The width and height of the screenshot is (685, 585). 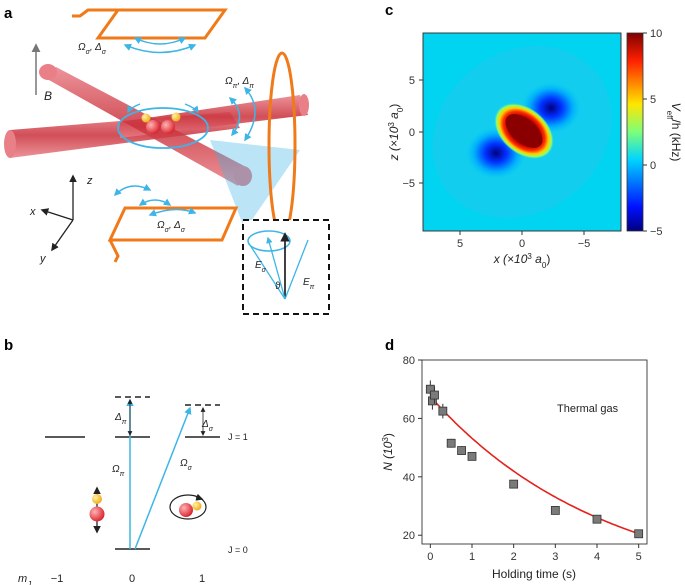 What do you see at coordinates (8, 345) in the screenshot?
I see `panel-label-b: b` at bounding box center [8, 345].